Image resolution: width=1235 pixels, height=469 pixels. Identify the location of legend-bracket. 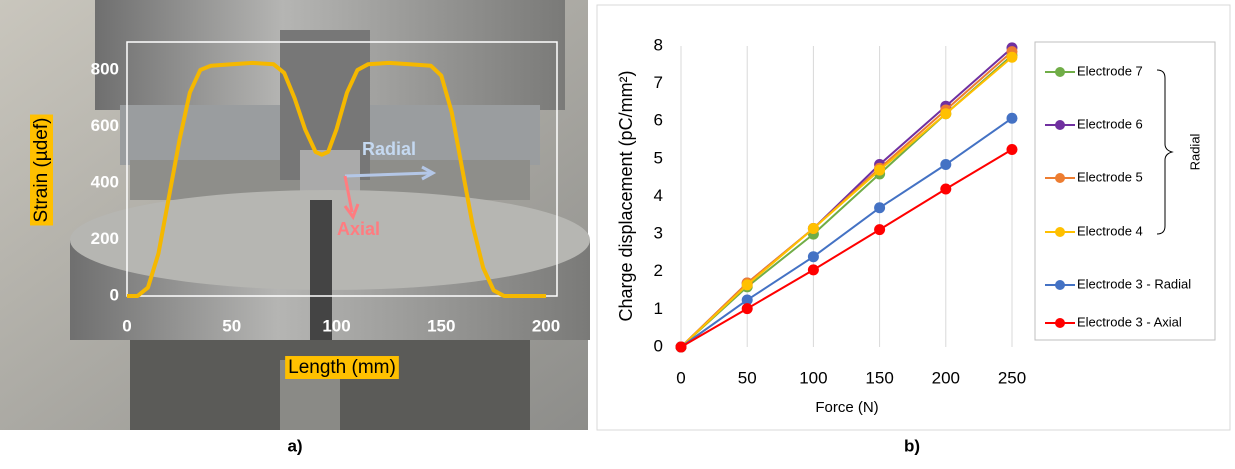
(1165, 152).